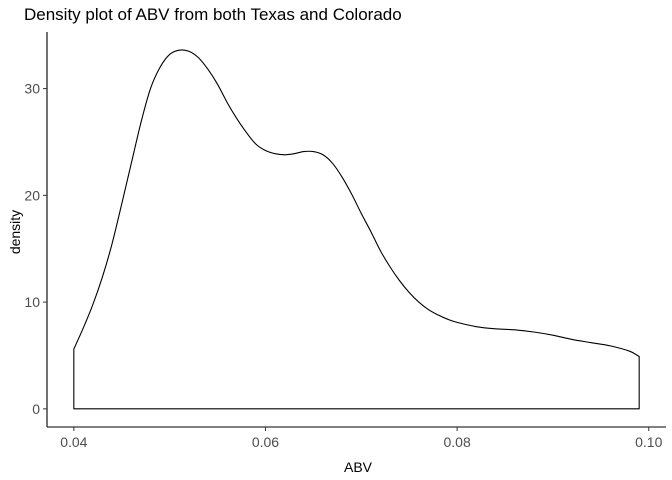 The width and height of the screenshot is (672, 480). I want to click on y-tick-label: 30, so click(32, 89).